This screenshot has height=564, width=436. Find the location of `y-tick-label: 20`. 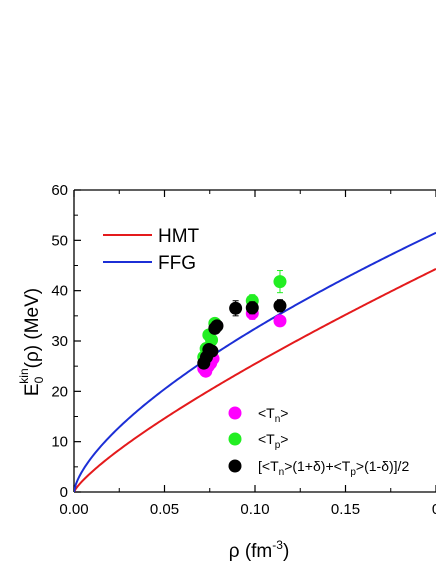

y-tick-label: 20 is located at coordinates (59, 391).